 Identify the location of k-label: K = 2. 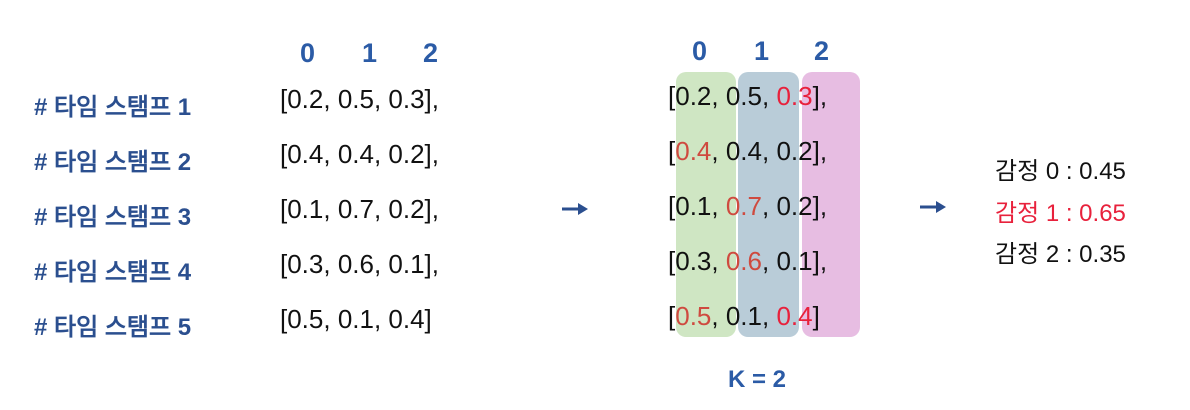
(757, 379).